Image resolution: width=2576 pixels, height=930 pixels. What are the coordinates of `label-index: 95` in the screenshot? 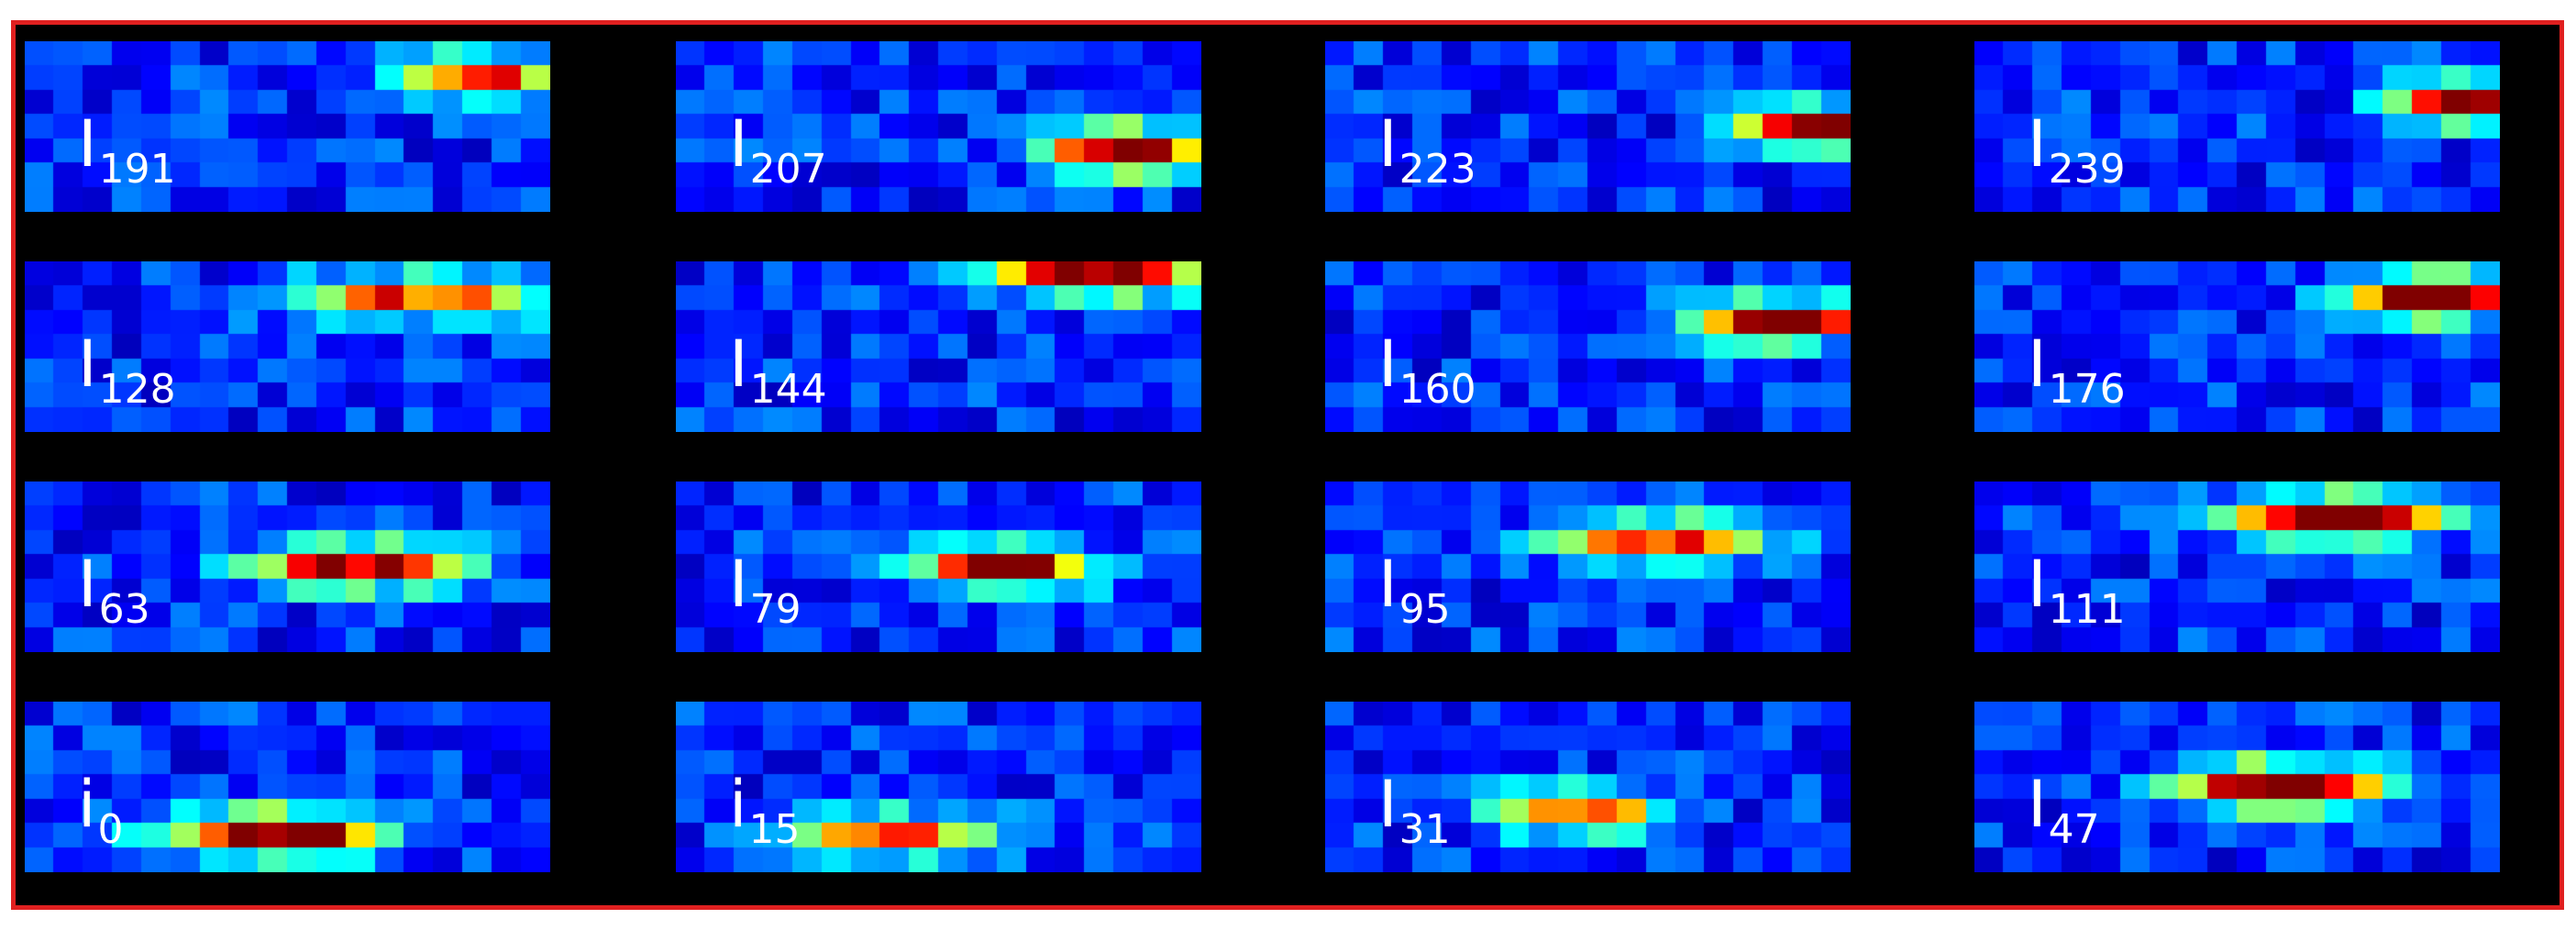 It's located at (1425, 609).